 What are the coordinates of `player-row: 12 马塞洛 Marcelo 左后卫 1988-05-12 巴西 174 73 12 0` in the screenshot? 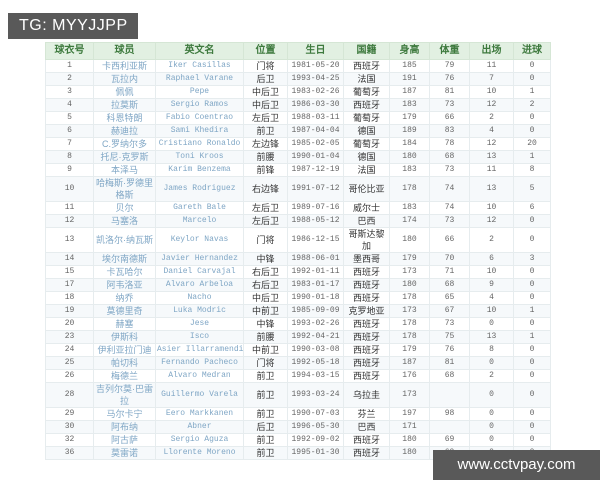 It's located at (298, 221).